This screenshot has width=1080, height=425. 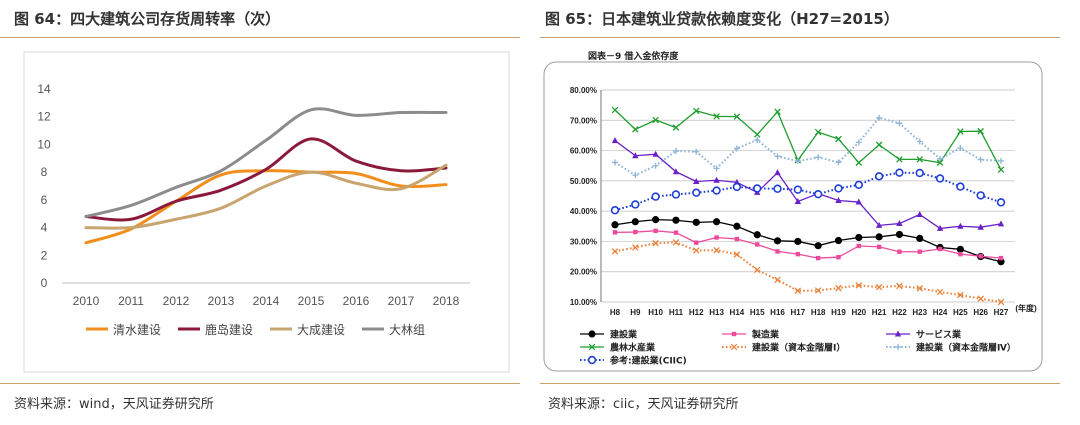 What do you see at coordinates (722, 19) in the screenshot?
I see `right-panel-title: 图 65：日本建筑业贷款依赖度变化（H27=2015）` at bounding box center [722, 19].